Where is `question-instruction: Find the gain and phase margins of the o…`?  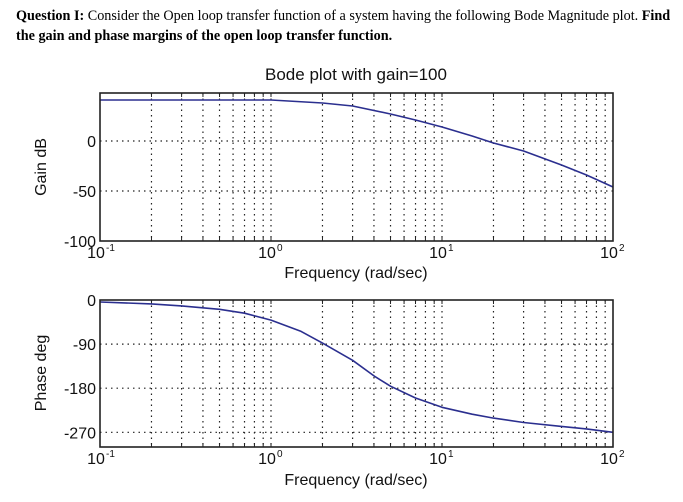 question-instruction: Find the gain and phase margins of the o… is located at coordinates (343, 26).